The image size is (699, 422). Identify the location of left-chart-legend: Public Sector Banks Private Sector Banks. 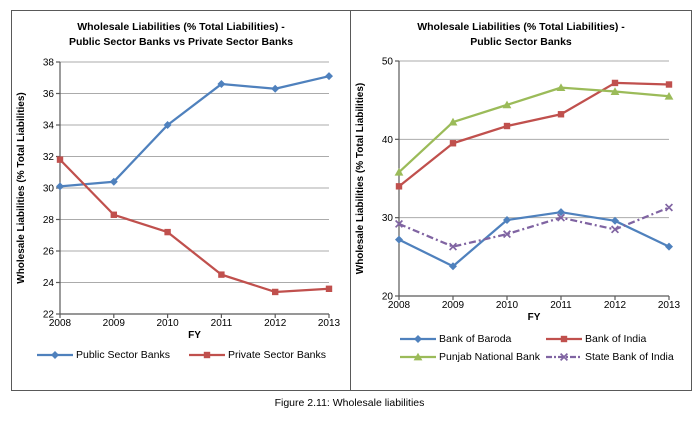
(181, 355).